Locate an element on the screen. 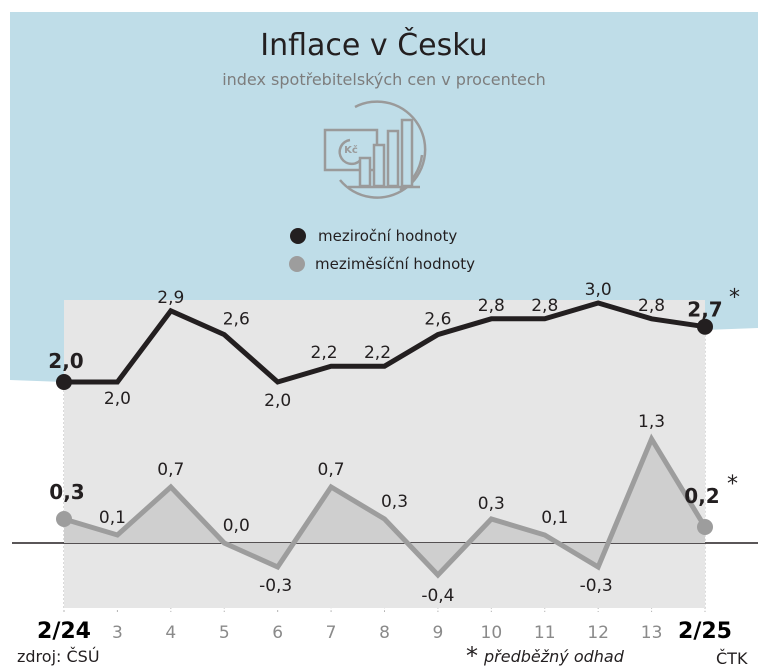  mom-value-label: 0,0 is located at coordinates (236, 526).